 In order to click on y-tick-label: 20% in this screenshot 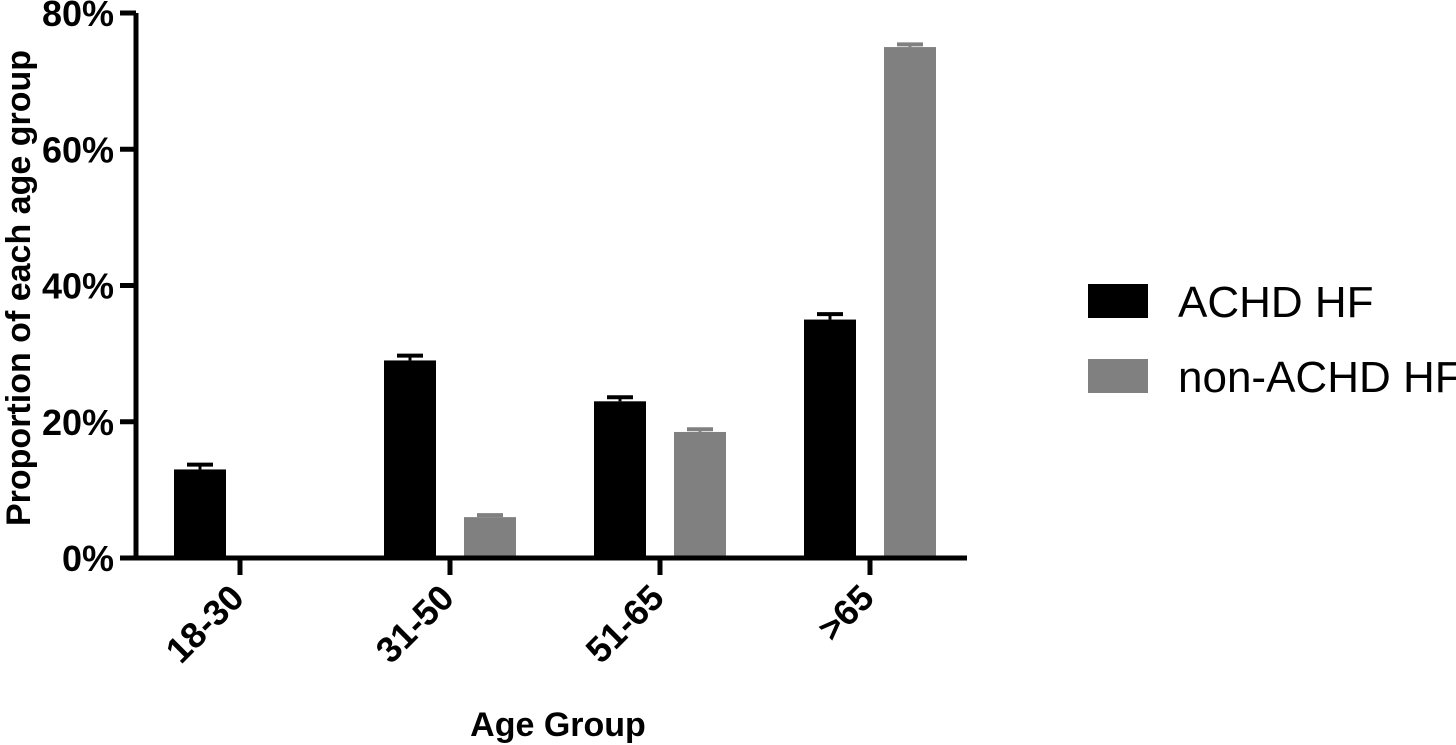, I will do `click(78, 422)`.